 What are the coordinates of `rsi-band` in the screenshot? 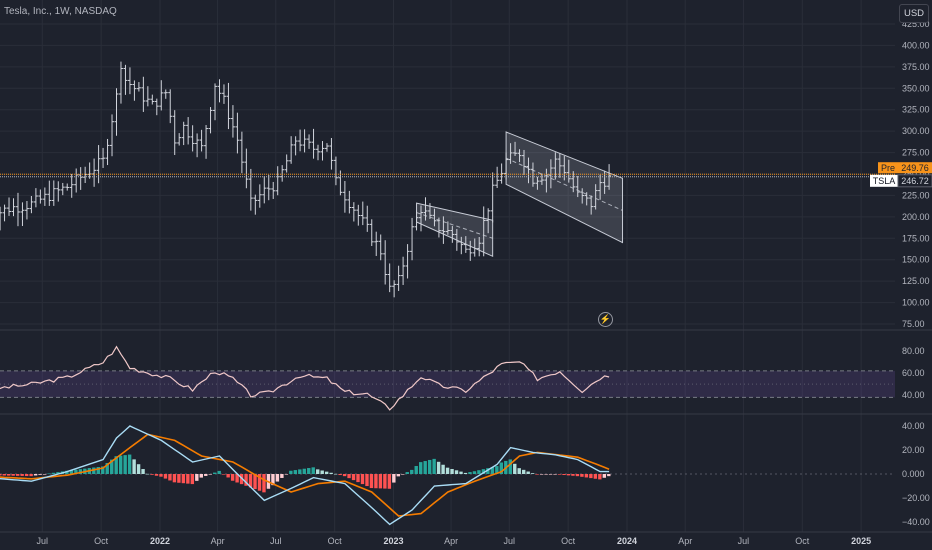 It's located at (447, 384).